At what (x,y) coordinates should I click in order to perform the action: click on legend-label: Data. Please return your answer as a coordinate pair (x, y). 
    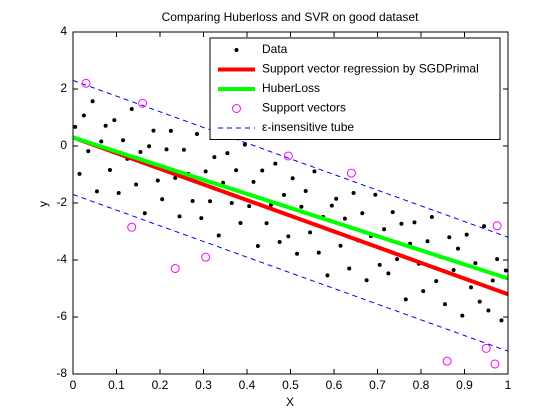
    Looking at the image, I should click on (275, 49).